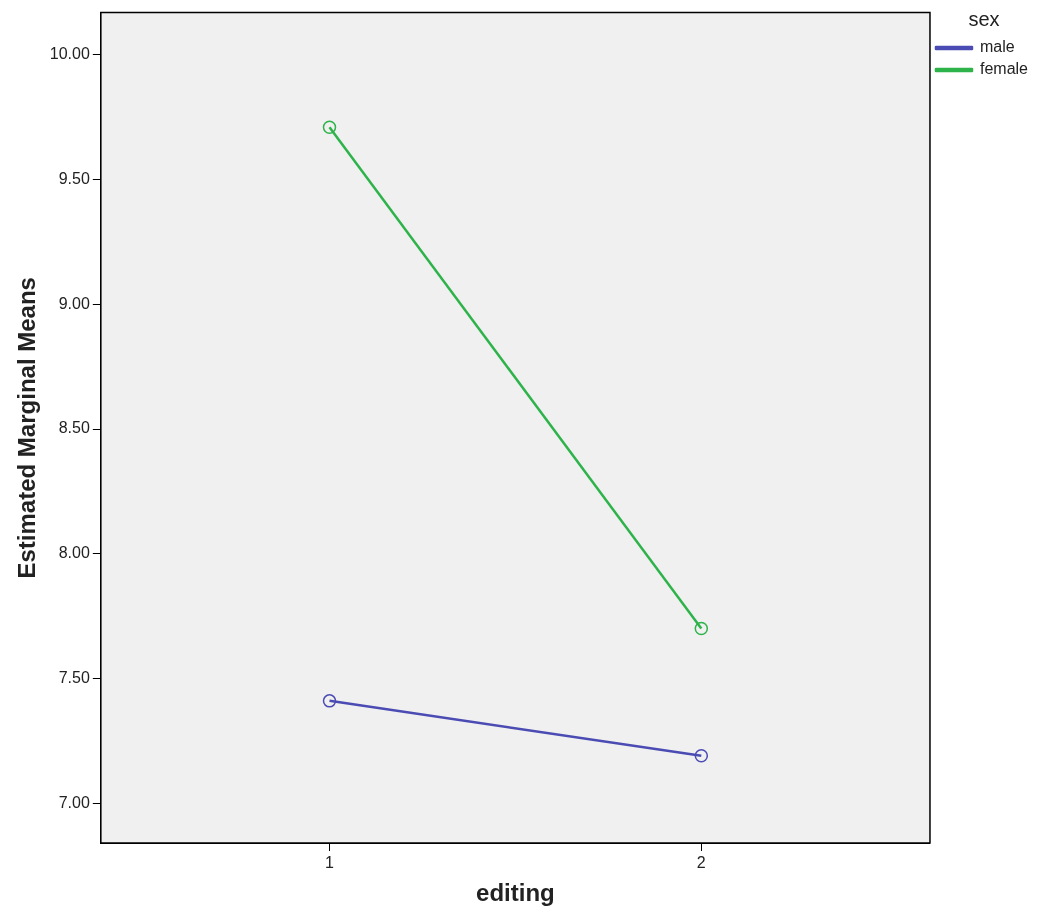  I want to click on y-tick-label: 8.50, so click(74, 428).